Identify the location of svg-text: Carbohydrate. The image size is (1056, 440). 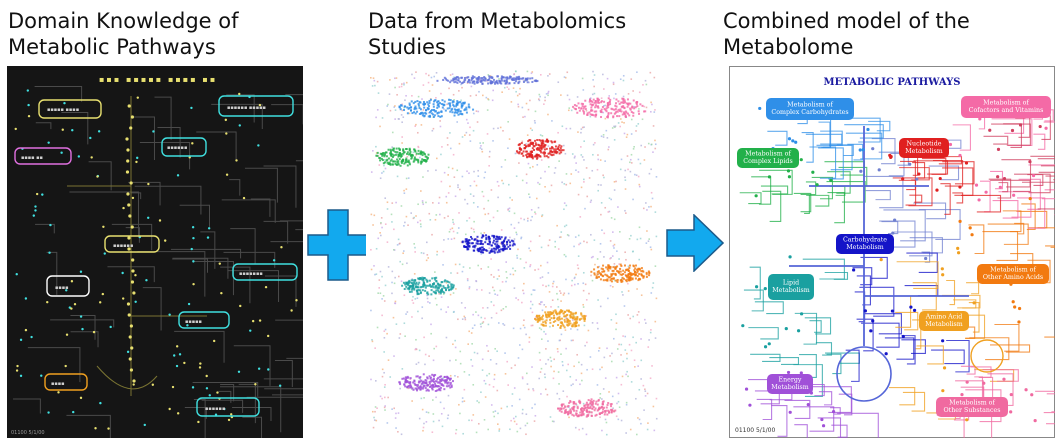
(865, 240).